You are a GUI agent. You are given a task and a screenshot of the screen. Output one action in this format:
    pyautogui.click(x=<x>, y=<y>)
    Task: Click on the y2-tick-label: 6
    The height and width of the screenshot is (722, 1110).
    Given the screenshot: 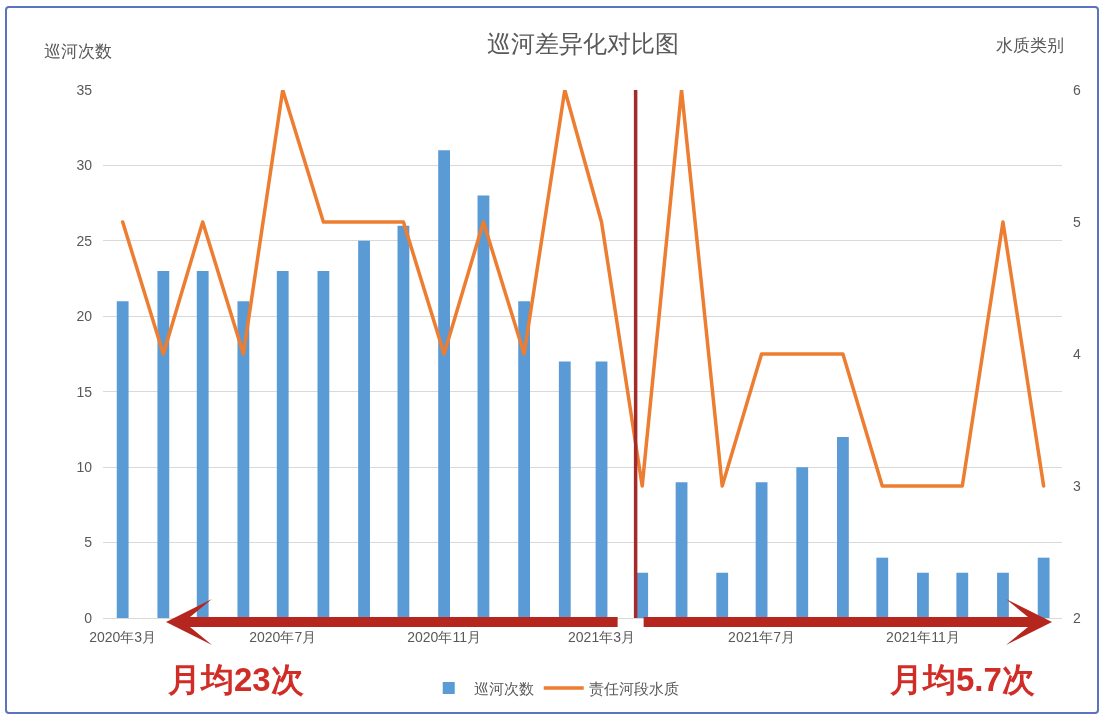 What is the action you would take?
    pyautogui.click(x=1077, y=89)
    